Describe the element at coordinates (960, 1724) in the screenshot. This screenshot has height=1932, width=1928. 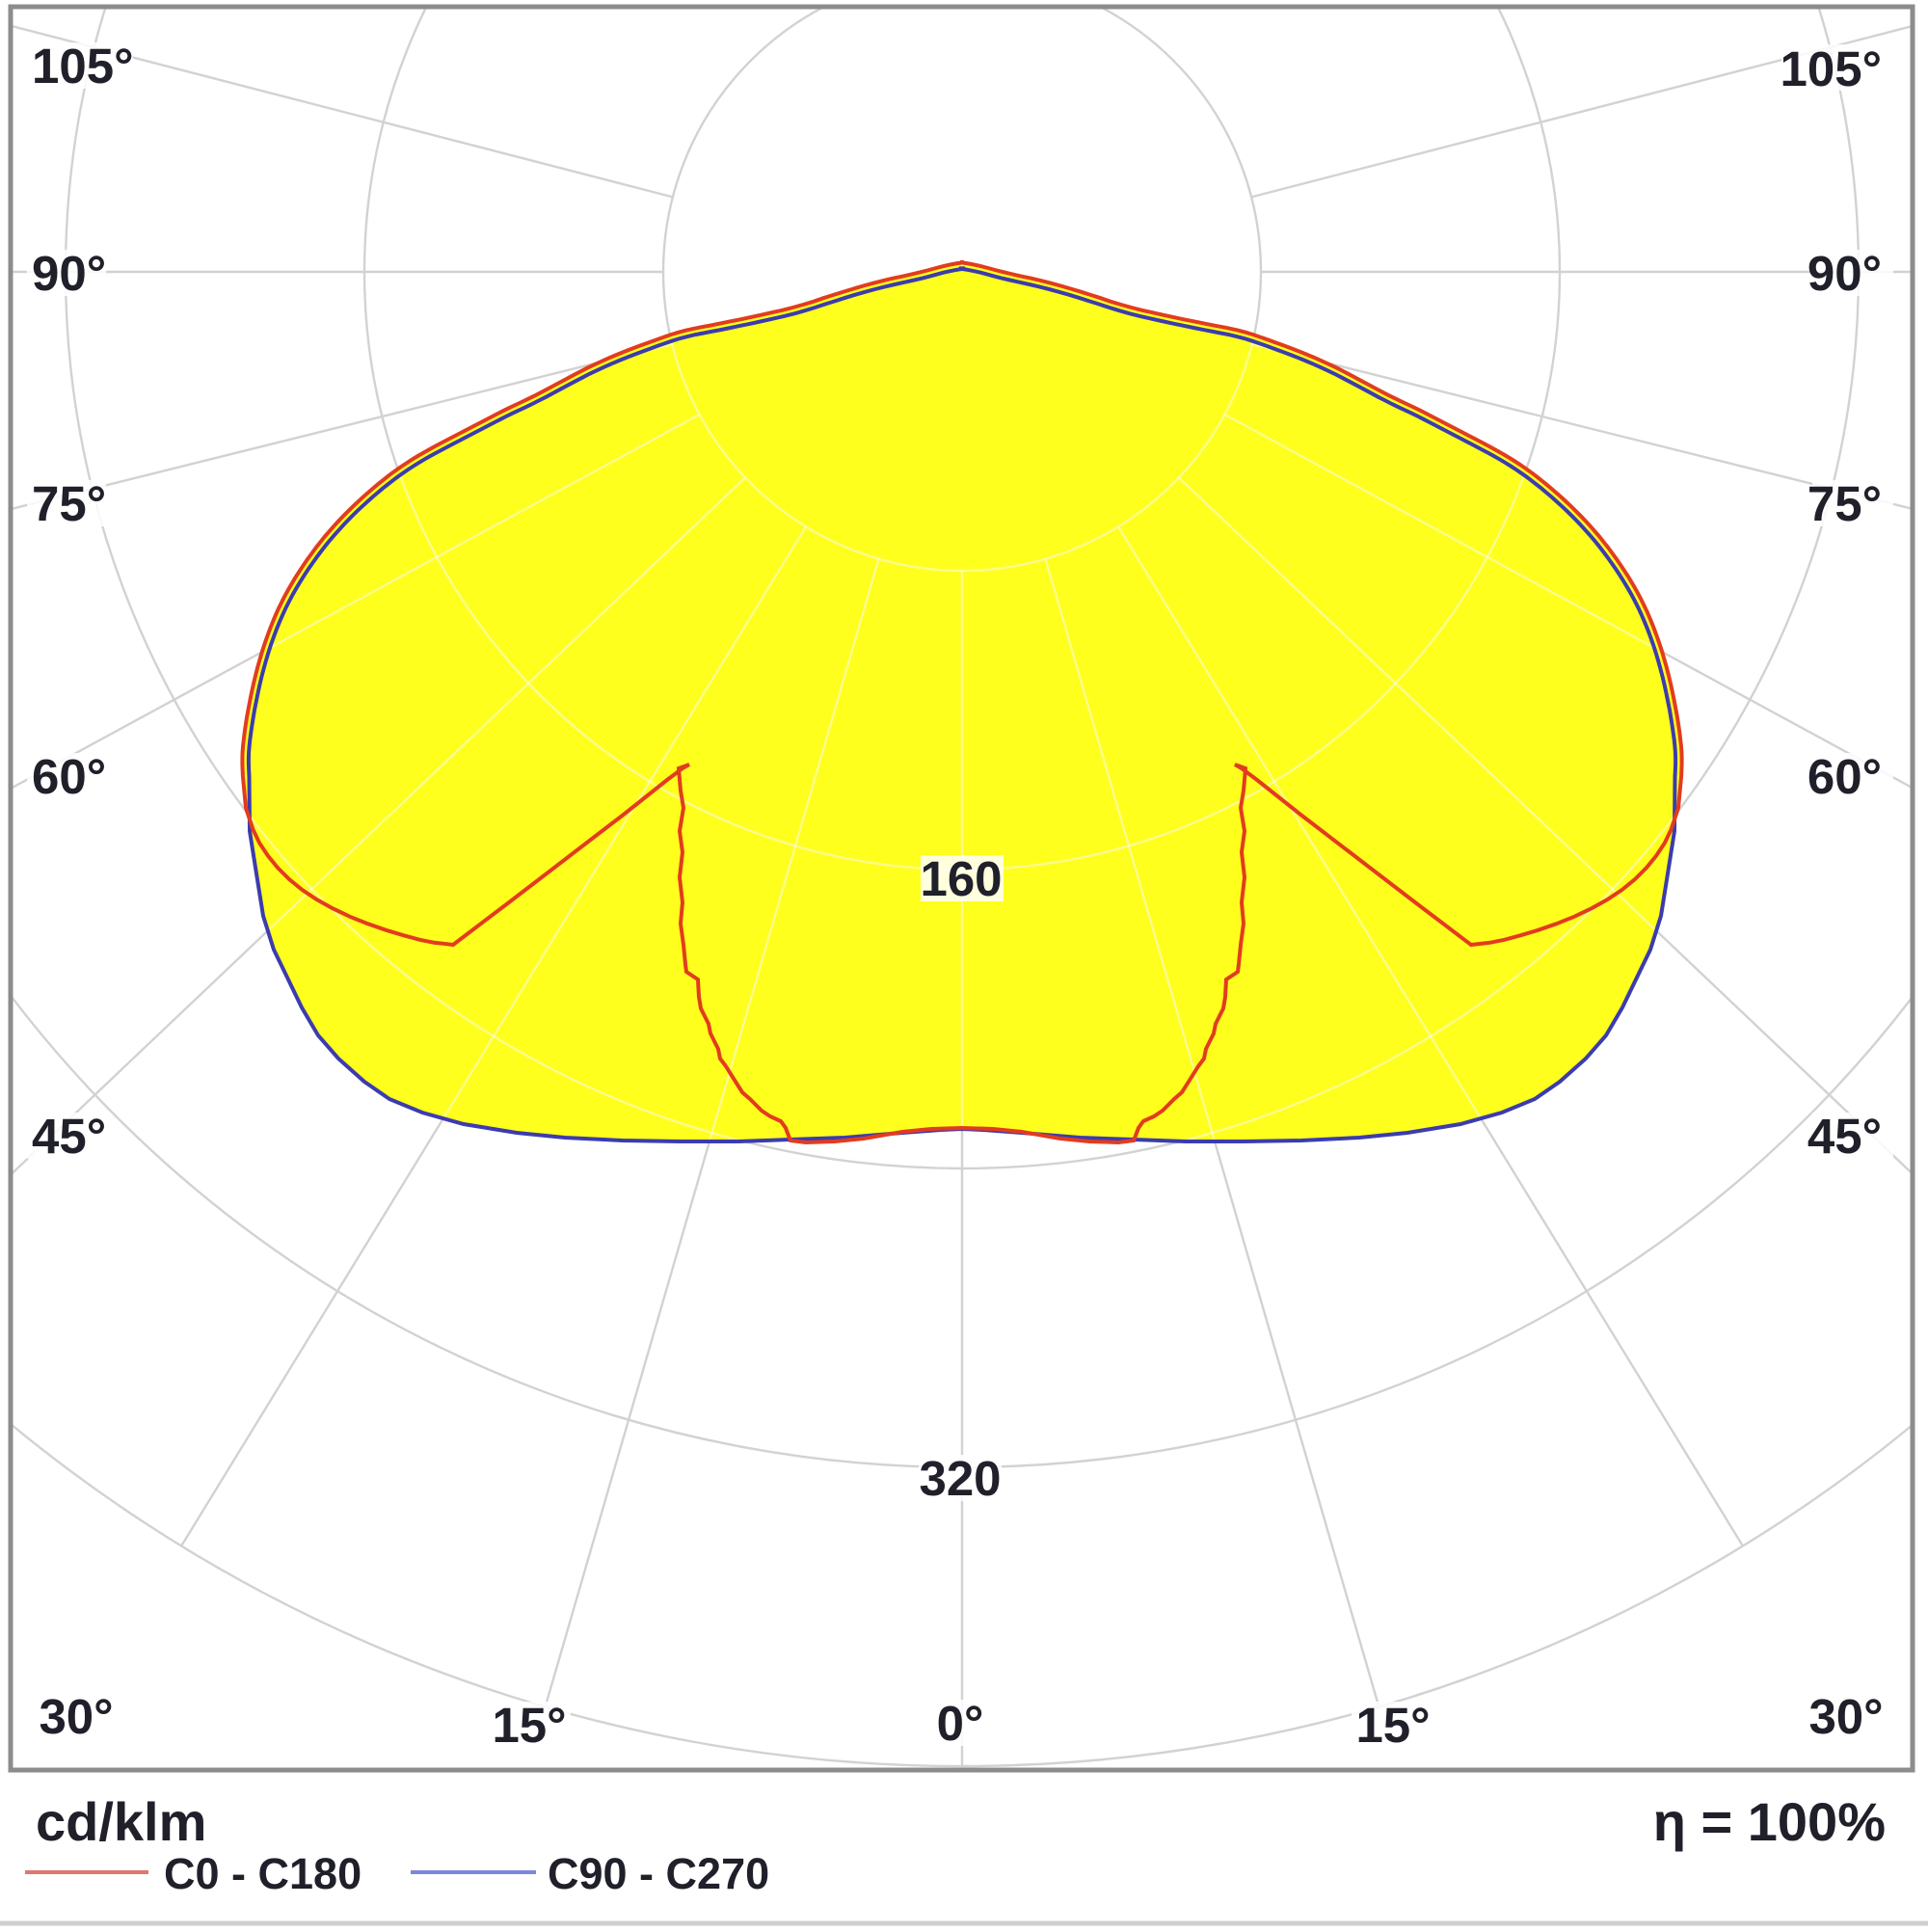
I see `svg-text: 0°` at that location.